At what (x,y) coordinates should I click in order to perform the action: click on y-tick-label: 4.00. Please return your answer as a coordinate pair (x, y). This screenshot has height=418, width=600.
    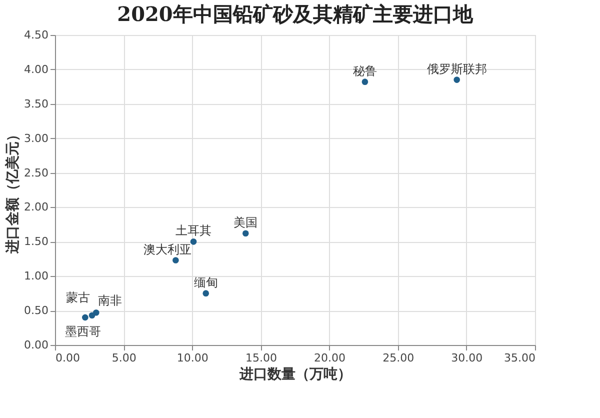
    Looking at the image, I should click on (36, 69).